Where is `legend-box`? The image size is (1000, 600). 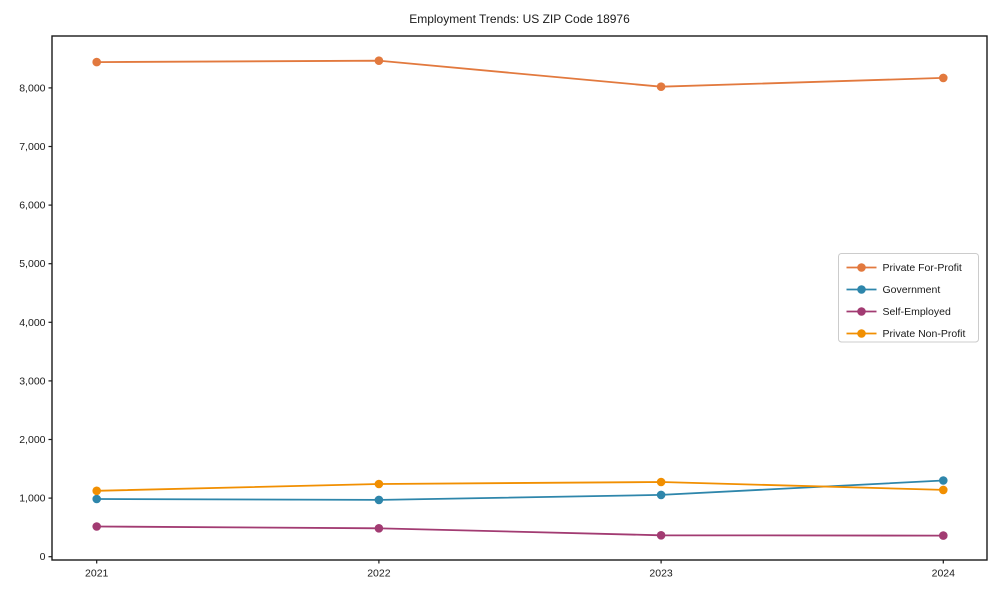
legend-box is located at coordinates (908, 298).